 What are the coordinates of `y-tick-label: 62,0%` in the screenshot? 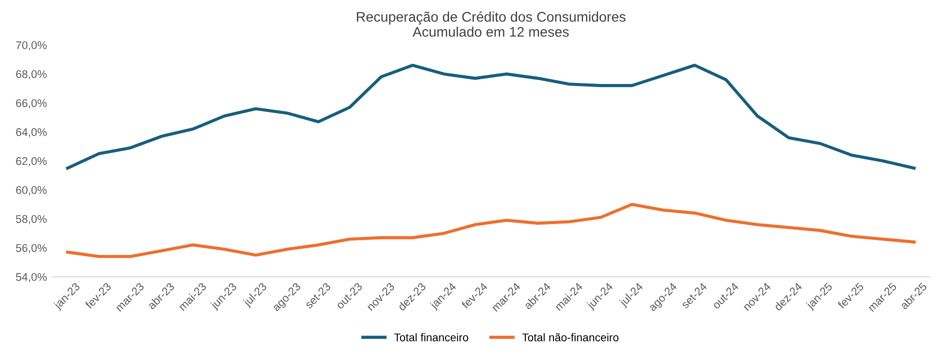 It's located at (31, 161).